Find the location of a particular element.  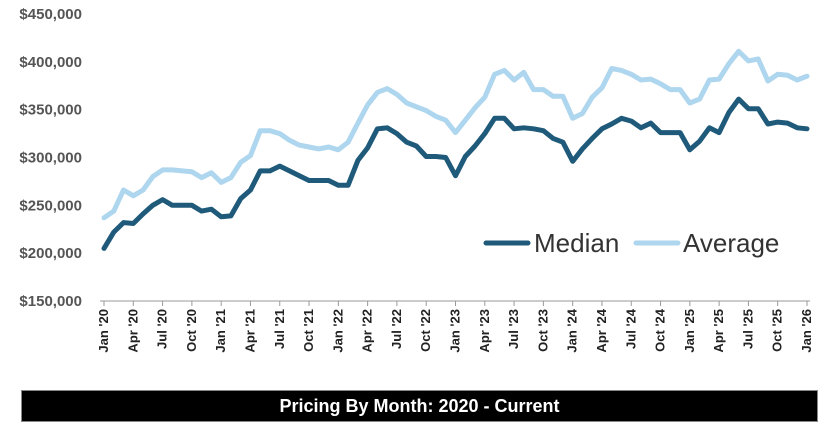

x-tick-label: Jan '23 is located at coordinates (455, 331).